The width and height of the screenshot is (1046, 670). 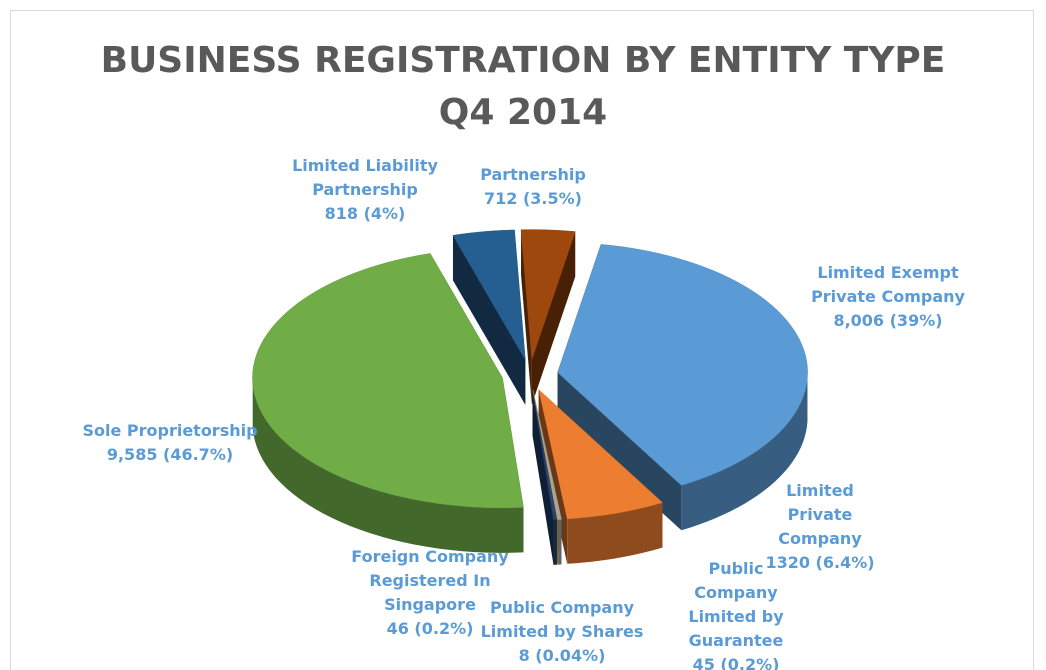 What do you see at coordinates (820, 514) in the screenshot?
I see `category-label: Limited Private Company` at bounding box center [820, 514].